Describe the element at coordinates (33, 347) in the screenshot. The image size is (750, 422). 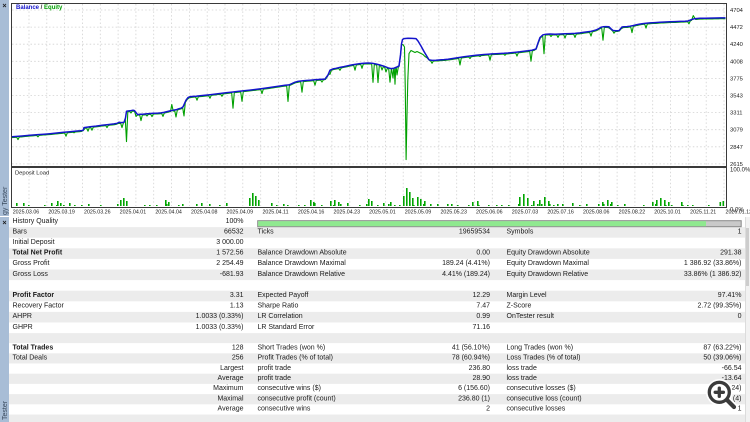
I see `svg-text: Total Trades` at that location.